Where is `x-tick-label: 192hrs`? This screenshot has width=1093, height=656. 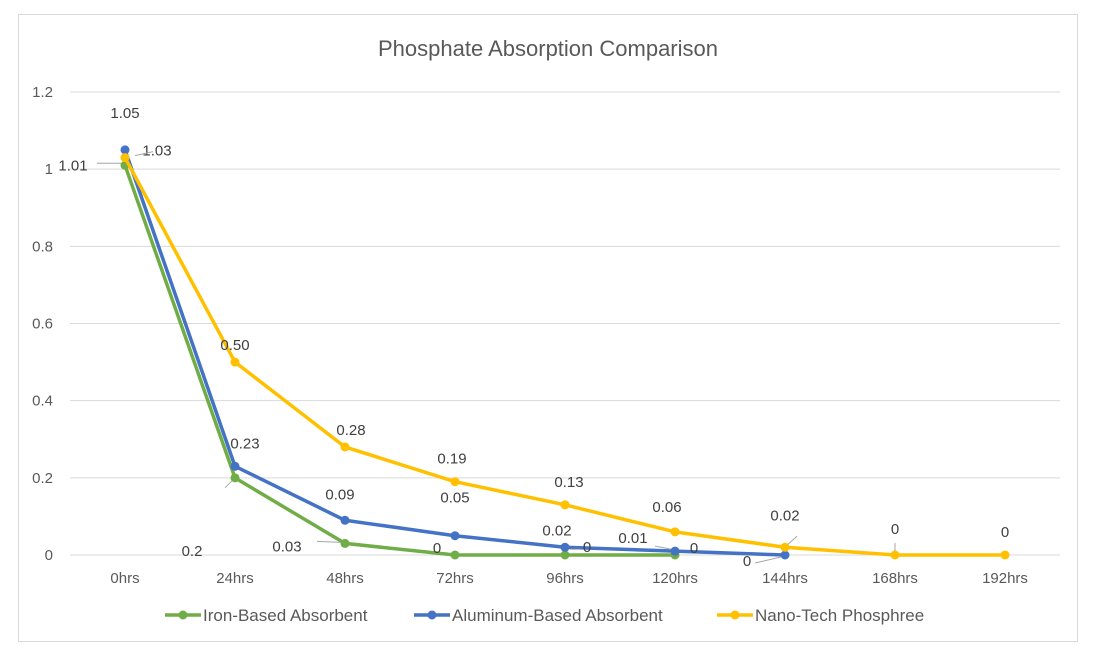
x-tick-label: 192hrs is located at coordinates (1005, 578).